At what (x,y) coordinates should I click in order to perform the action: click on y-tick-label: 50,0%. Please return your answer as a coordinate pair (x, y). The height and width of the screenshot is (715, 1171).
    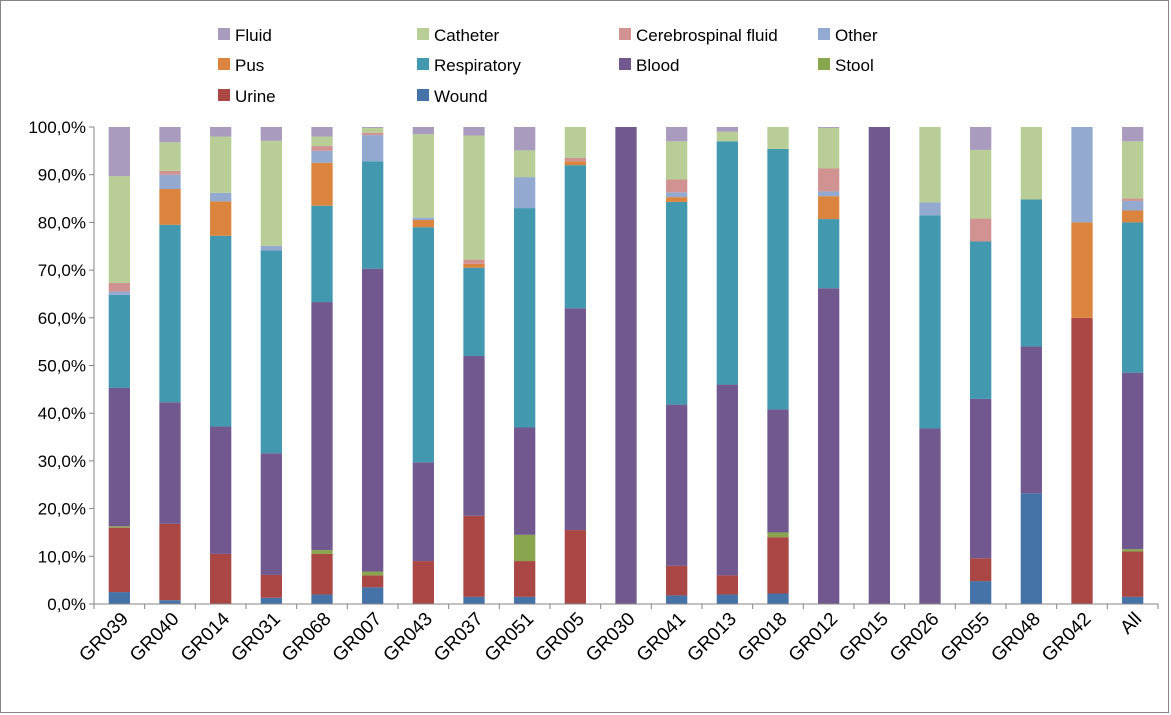
    Looking at the image, I should click on (62, 366).